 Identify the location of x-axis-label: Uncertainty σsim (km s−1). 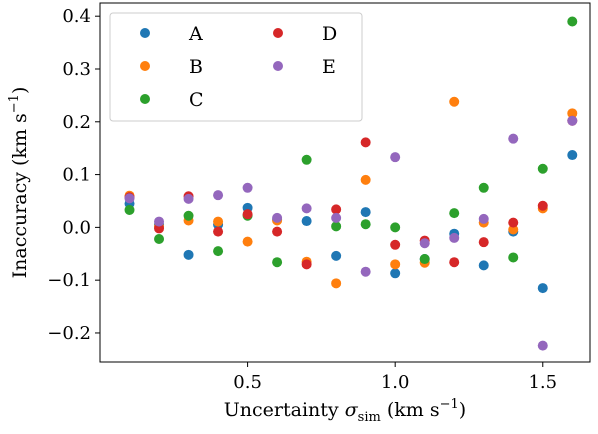
(345, 411).